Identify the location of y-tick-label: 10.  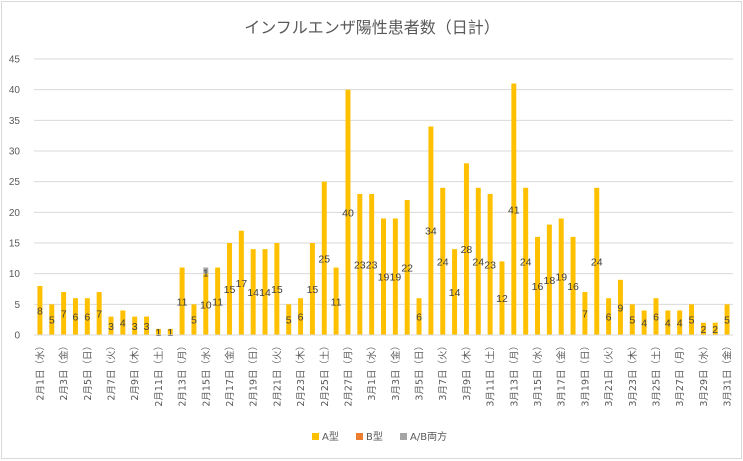
(15, 274).